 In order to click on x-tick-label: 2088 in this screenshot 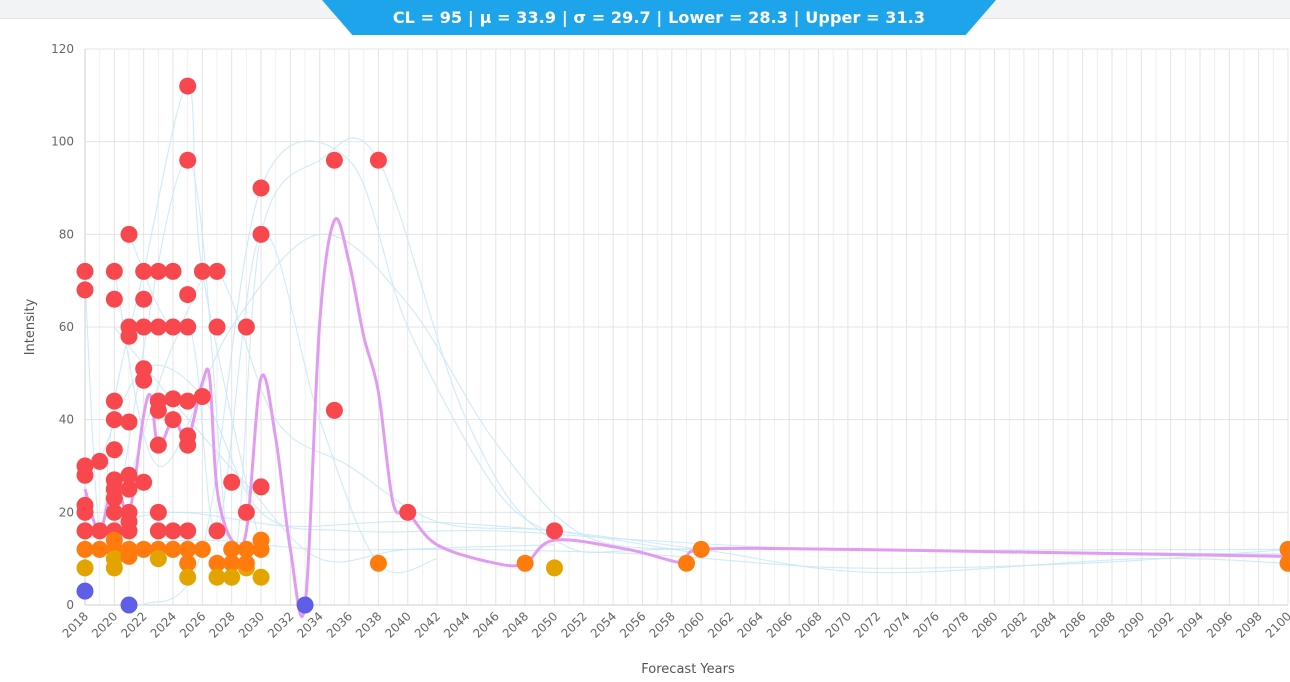, I will do `click(1102, 624)`.